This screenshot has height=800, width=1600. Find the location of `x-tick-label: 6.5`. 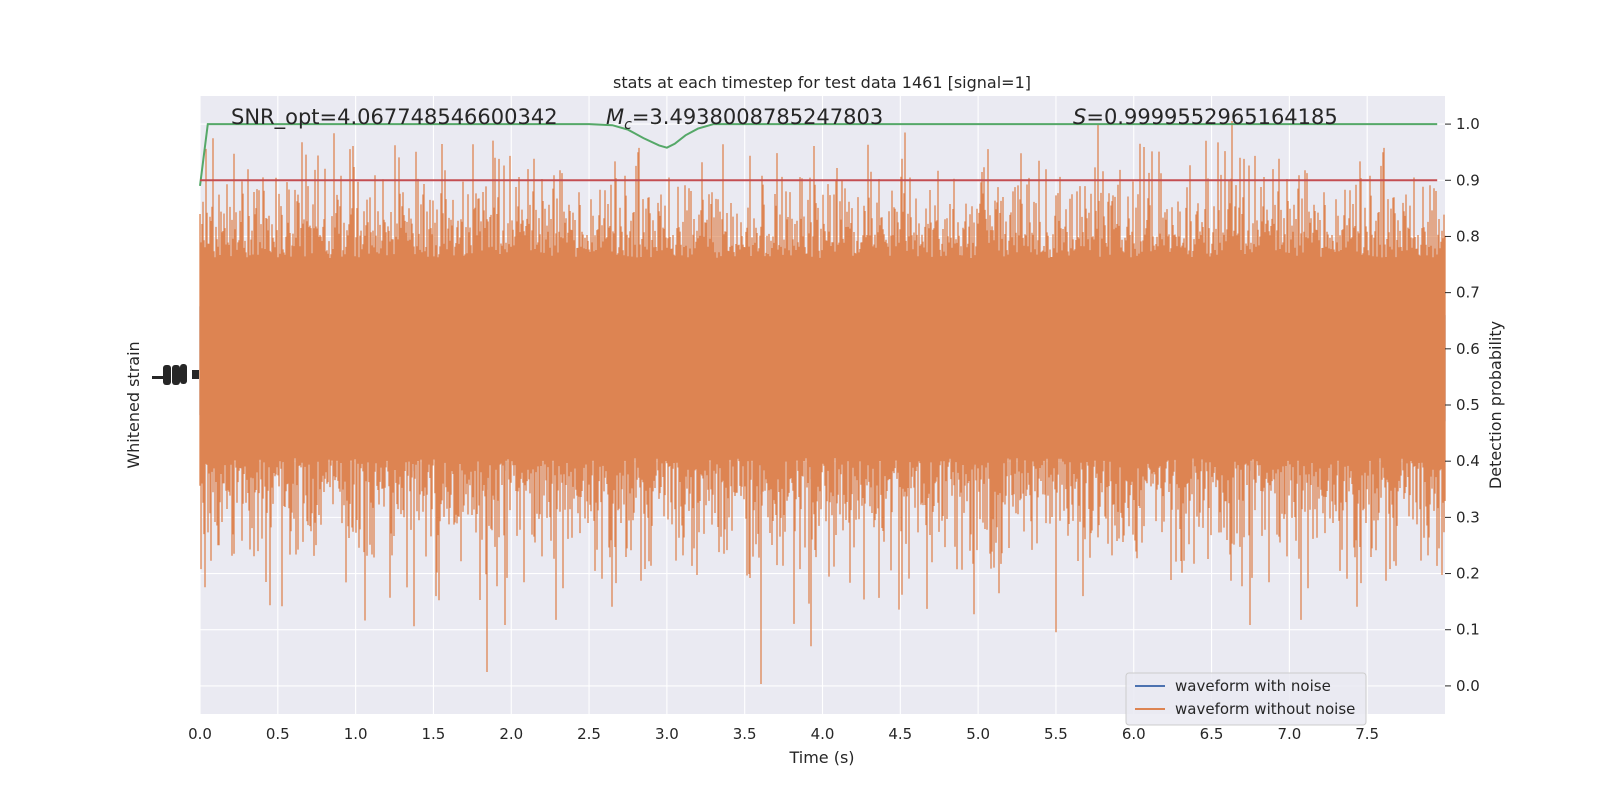

x-tick-label: 6.5 is located at coordinates (1212, 734).